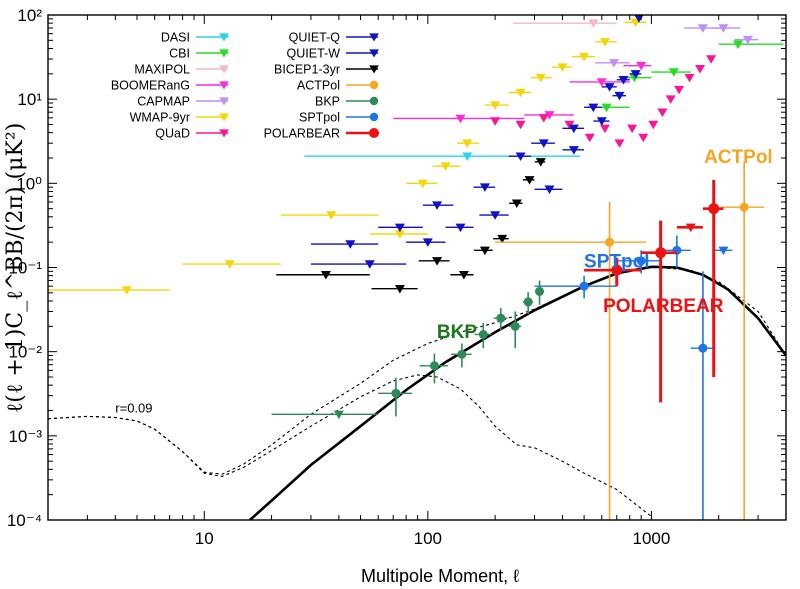 Image resolution: width=800 pixels, height=589 pixels. Describe the element at coordinates (24, 520) in the screenshot. I see `y-tick-label: 10⁻⁴` at that location.